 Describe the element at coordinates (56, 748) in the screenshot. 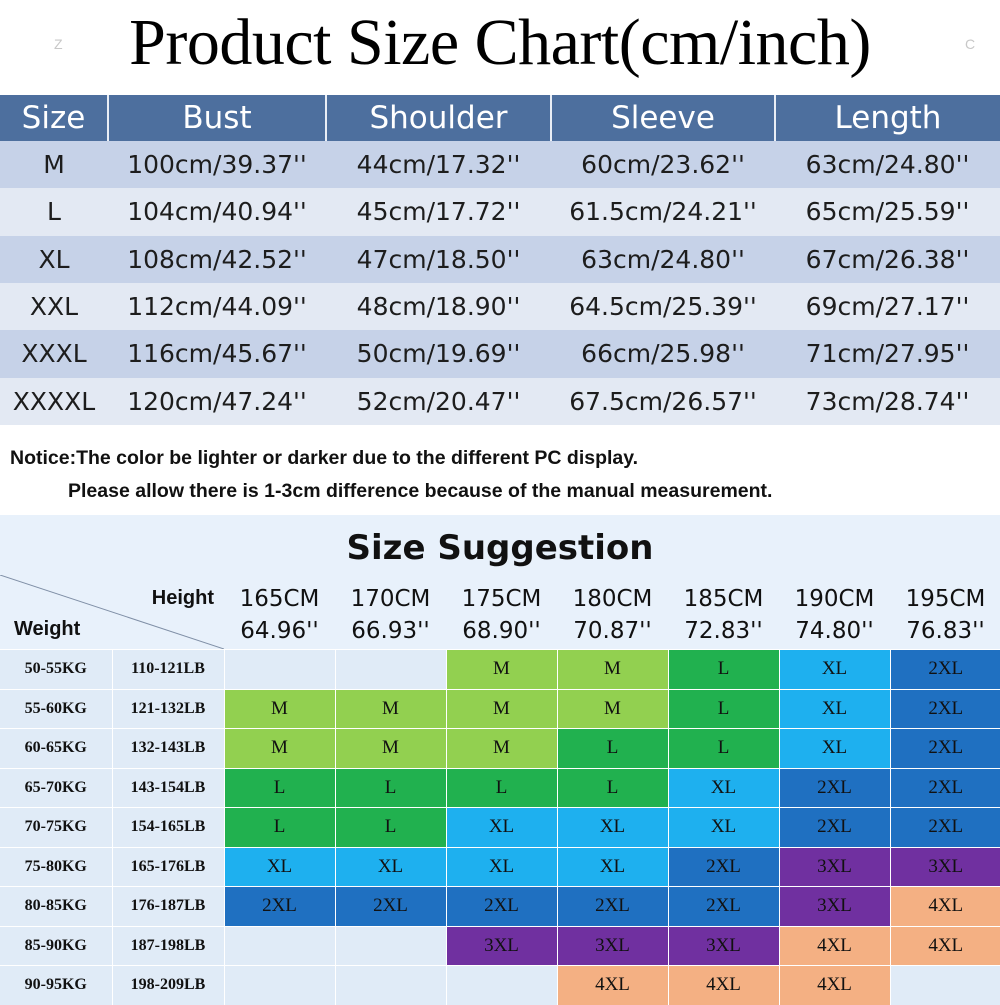

I see `weight-kg-cell: 60-65KG` at that location.